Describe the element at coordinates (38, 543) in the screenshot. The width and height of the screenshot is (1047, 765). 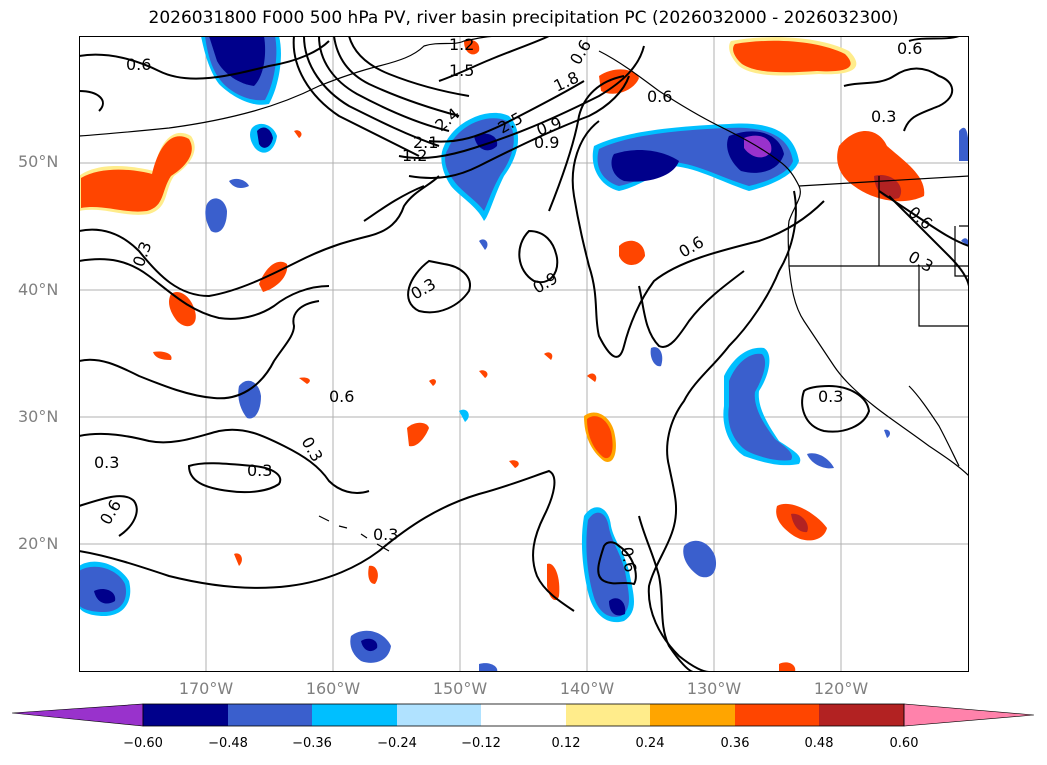
I see `lat-label-20n: 20°N` at that location.